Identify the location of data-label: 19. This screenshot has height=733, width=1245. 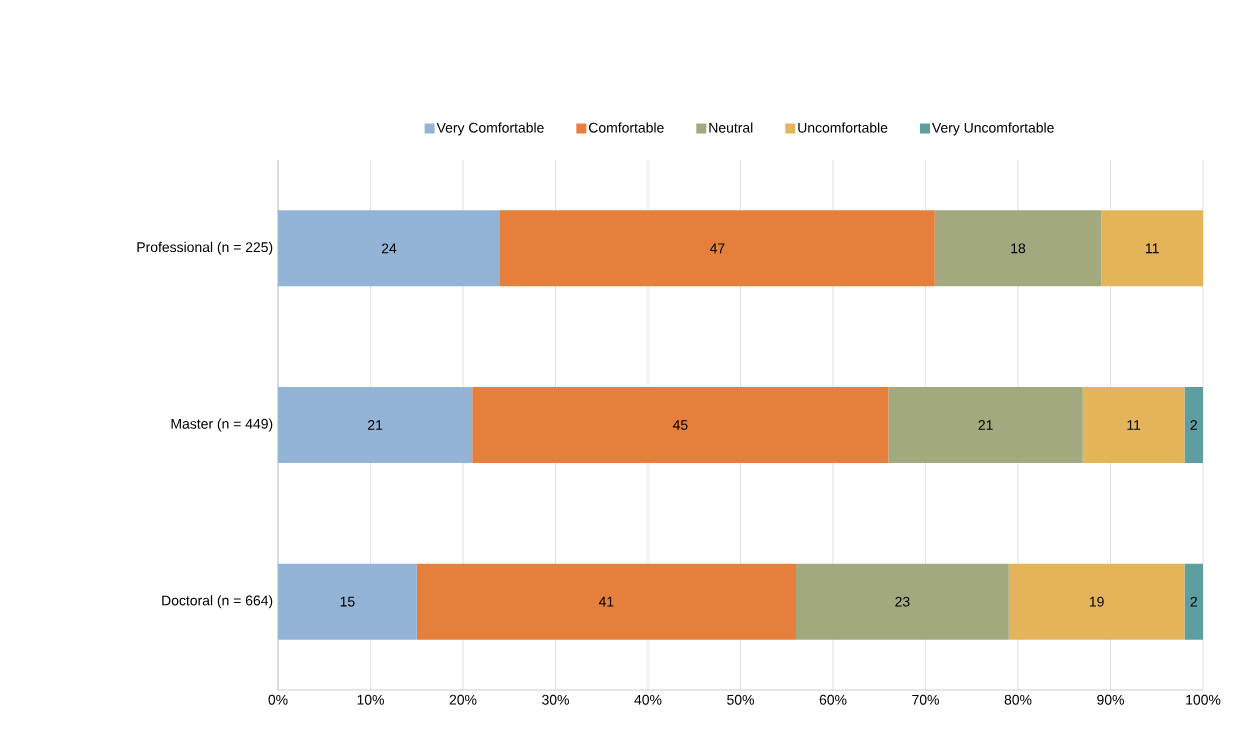
(1096, 601).